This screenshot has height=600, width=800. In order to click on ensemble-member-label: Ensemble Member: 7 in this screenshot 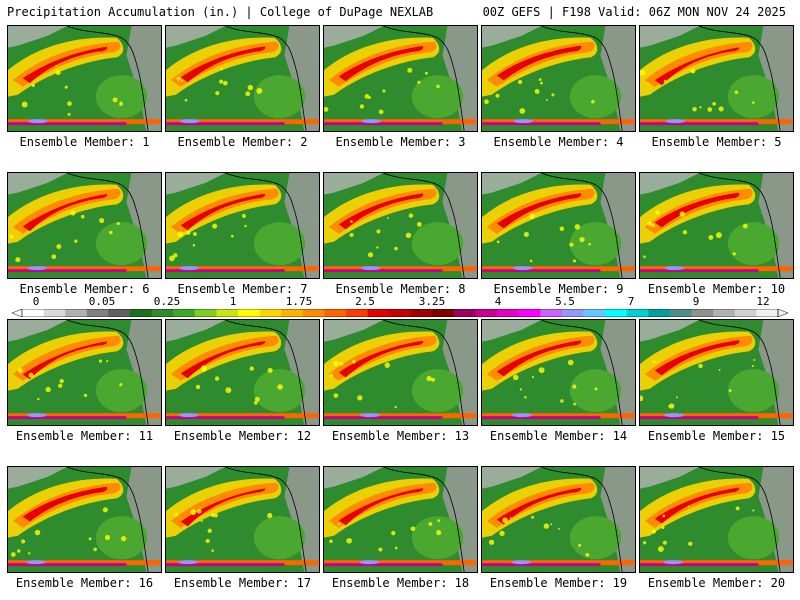, I will do `click(242, 289)`.